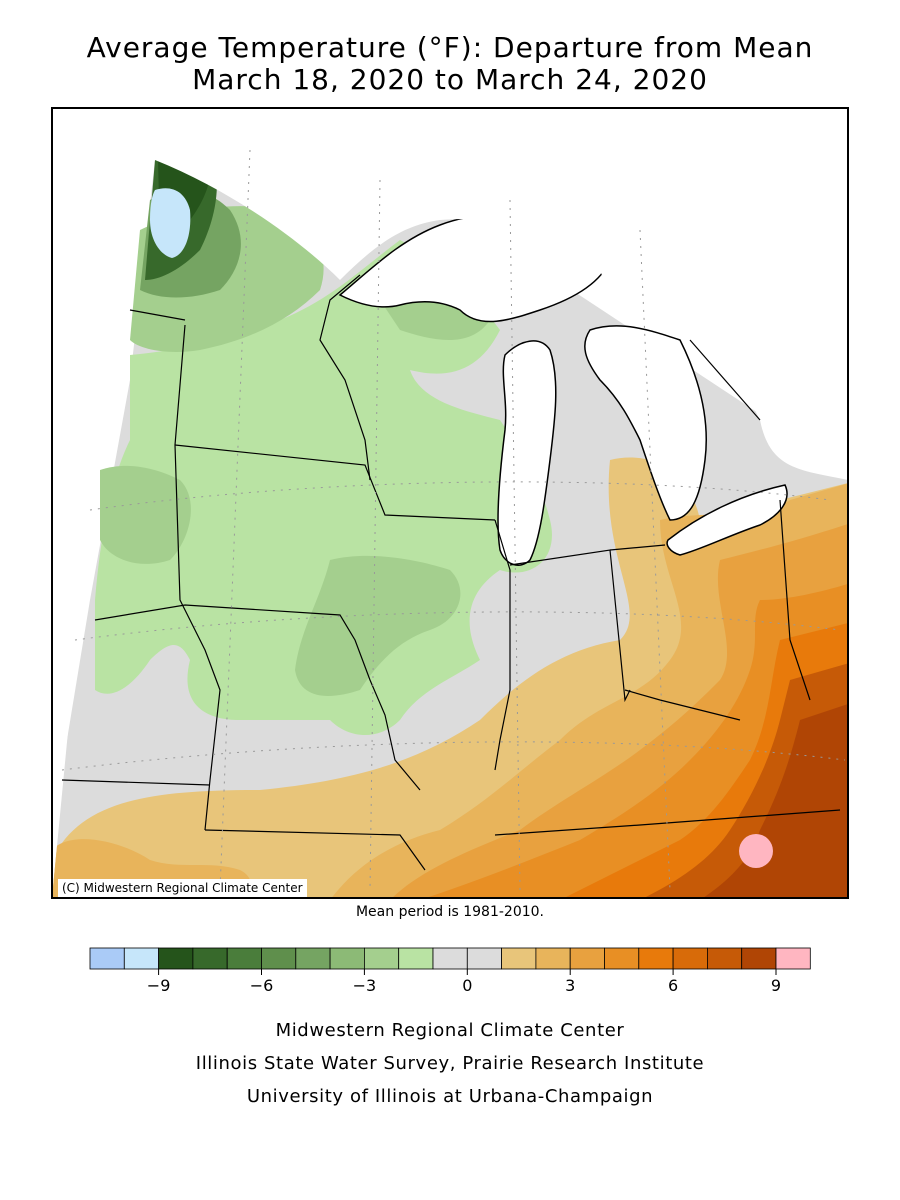 The image size is (900, 1200). What do you see at coordinates (570, 985) in the screenshot?
I see `legend-tick-label: 3` at bounding box center [570, 985].